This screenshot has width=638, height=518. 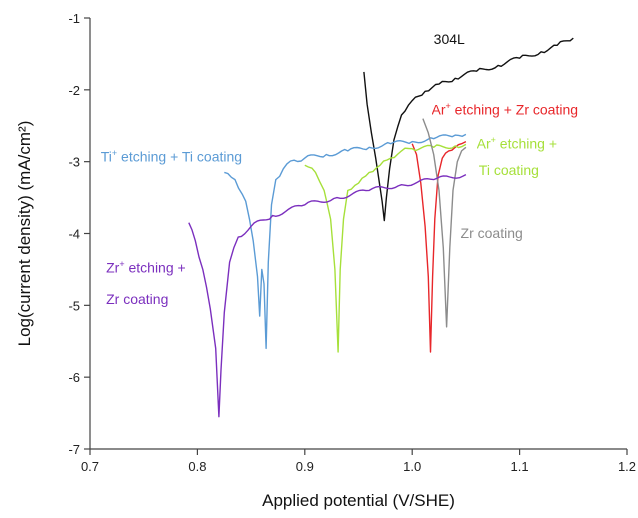 I want to click on x-tick-label: 0.7, so click(x=90, y=466).